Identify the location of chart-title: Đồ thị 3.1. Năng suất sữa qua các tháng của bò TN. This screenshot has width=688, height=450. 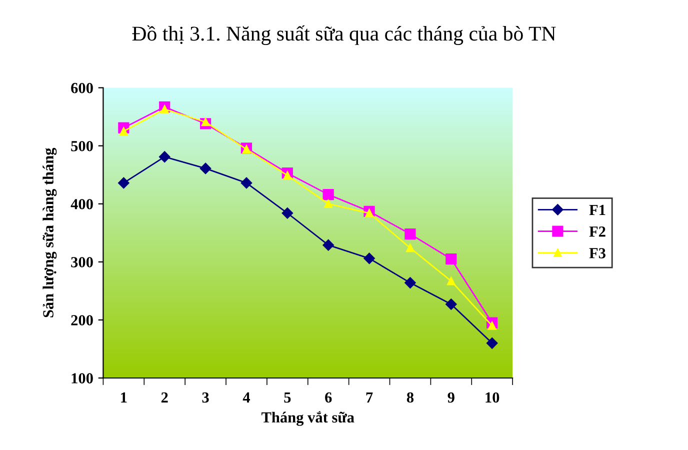
(344, 35).